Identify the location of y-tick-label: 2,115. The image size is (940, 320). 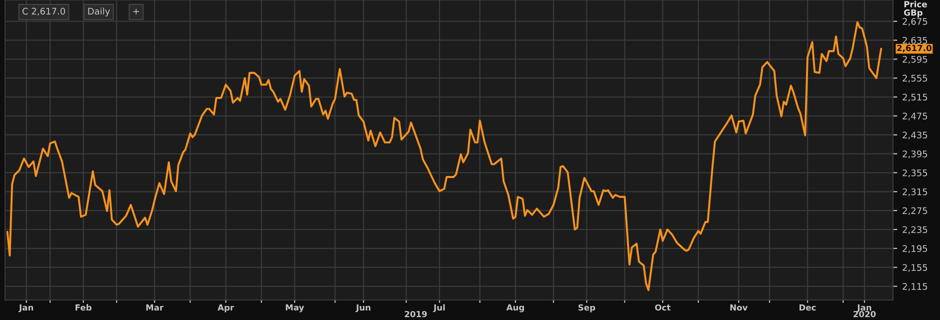
(915, 287).